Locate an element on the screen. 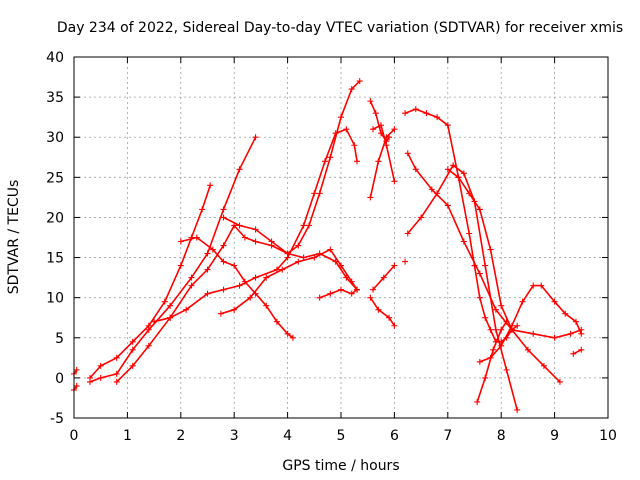  x-tick-label: 5 is located at coordinates (341, 436).